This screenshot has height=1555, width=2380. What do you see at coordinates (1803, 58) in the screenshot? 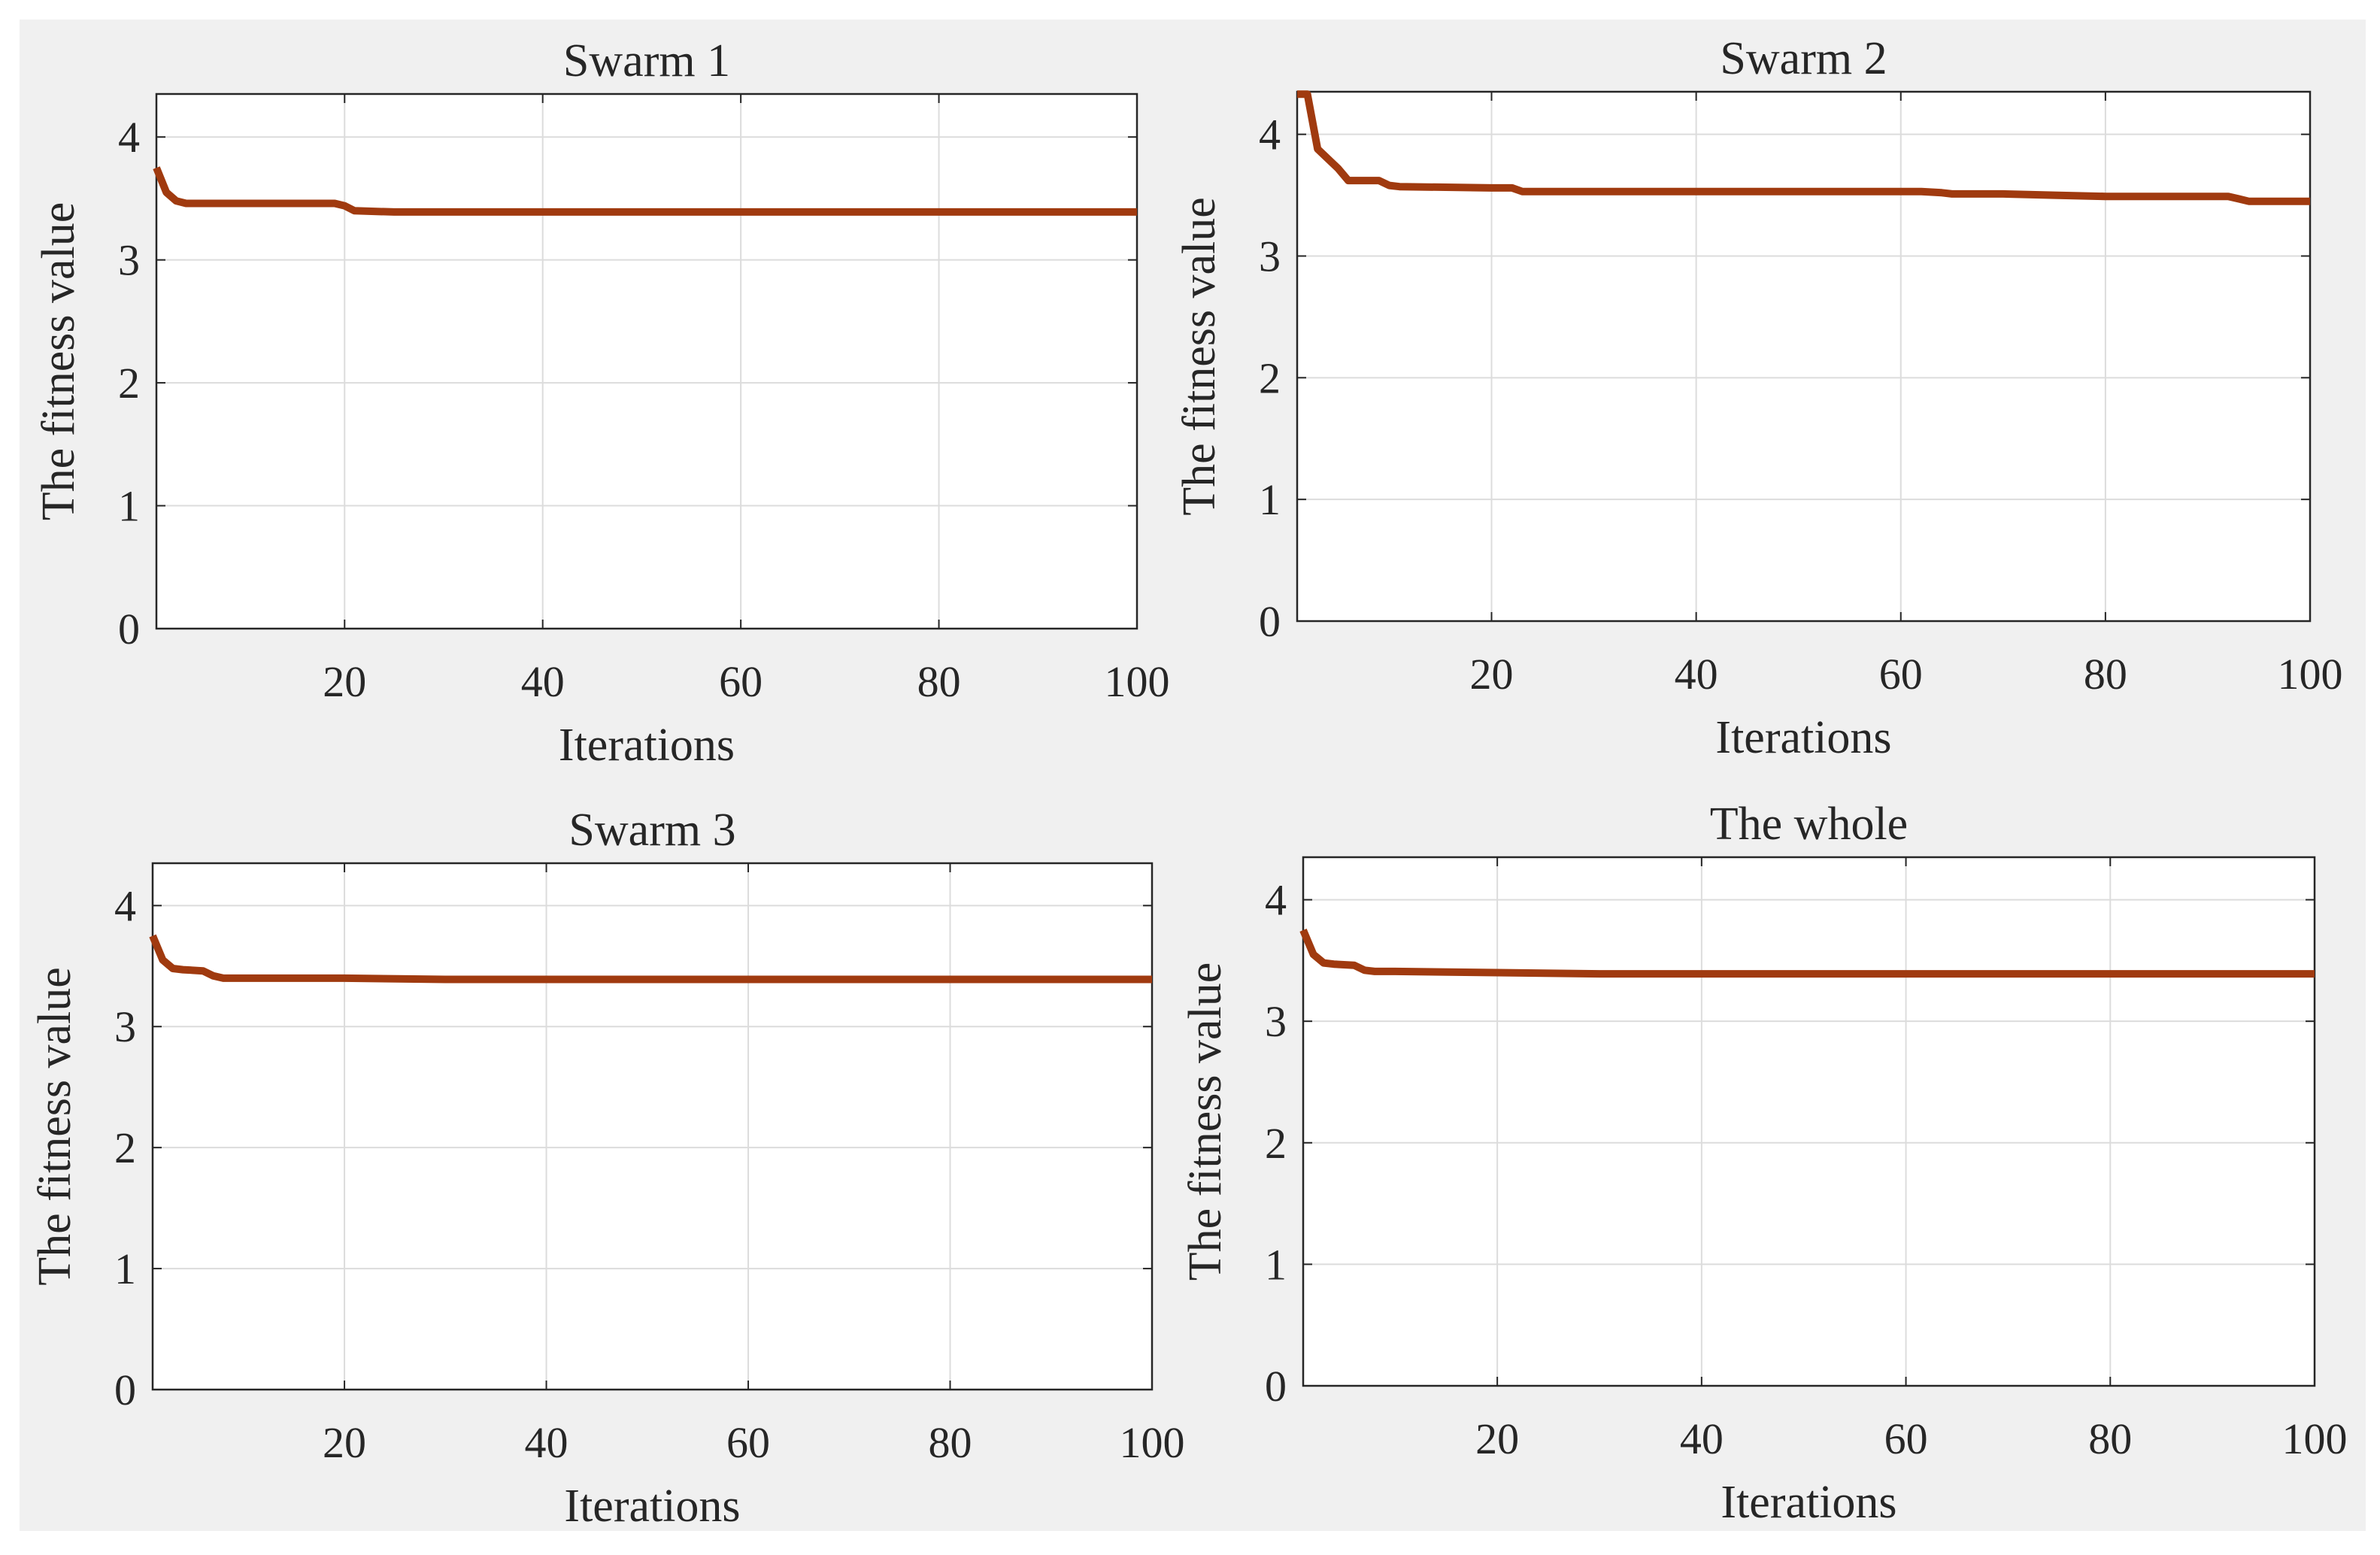
I see `chart-title: Swarm 2` at bounding box center [1803, 58].